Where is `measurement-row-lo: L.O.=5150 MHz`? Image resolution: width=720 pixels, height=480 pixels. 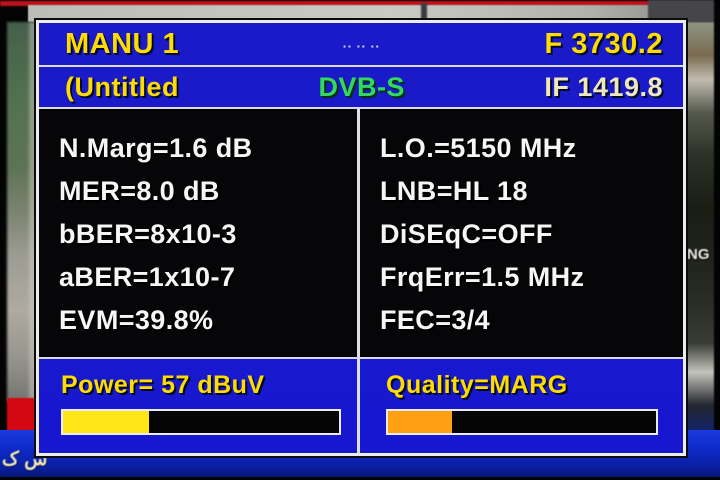
measurement-row-lo: L.O.=5150 MHz is located at coordinates (478, 148).